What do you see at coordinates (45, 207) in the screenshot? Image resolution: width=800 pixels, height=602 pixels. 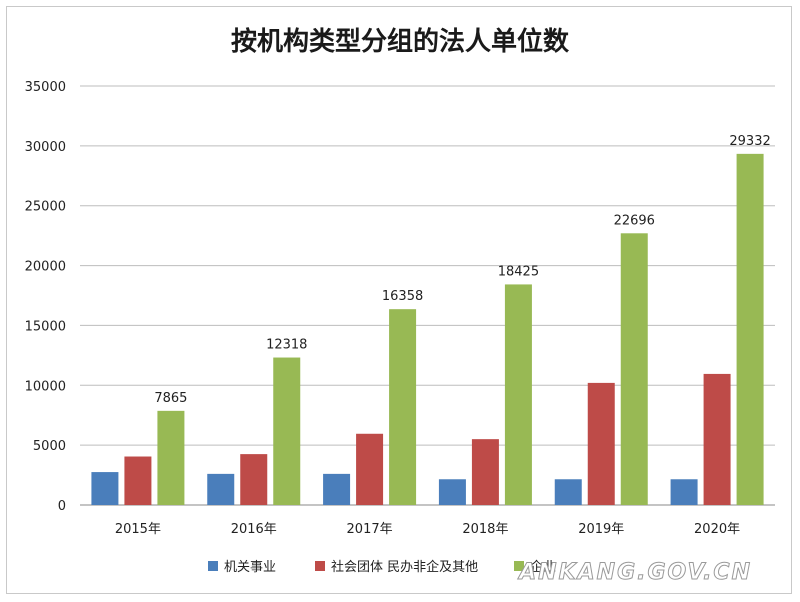 I see `y-tick-label: 25000` at bounding box center [45, 207].